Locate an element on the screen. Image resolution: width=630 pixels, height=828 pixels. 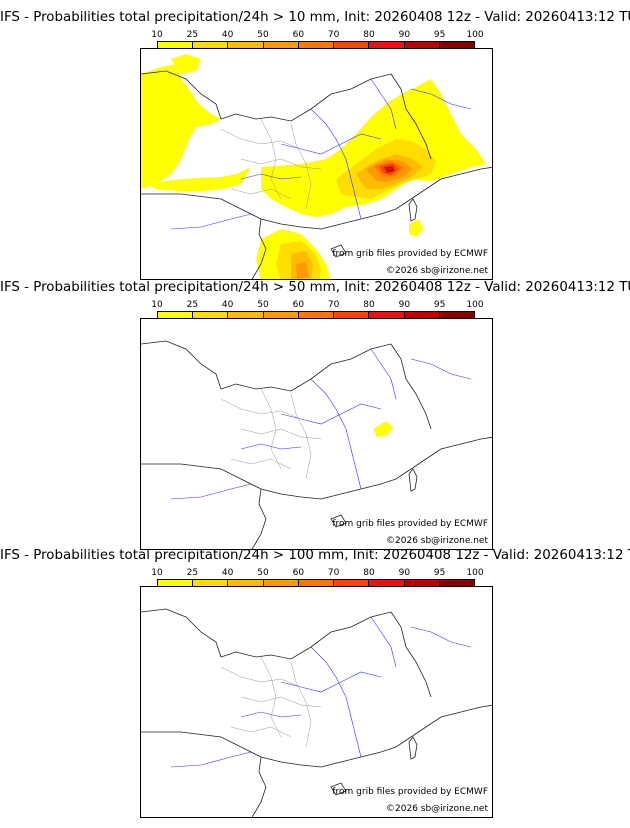
colorbar: 10 25 40 50 60 70 80 90 95 100 is located at coordinates (317, 582).